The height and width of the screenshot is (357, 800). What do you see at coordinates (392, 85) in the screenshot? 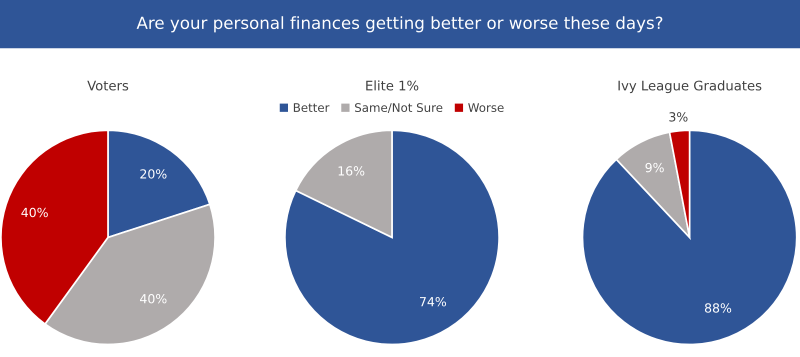
I see `chart-title: Elite 1%` at bounding box center [392, 85].